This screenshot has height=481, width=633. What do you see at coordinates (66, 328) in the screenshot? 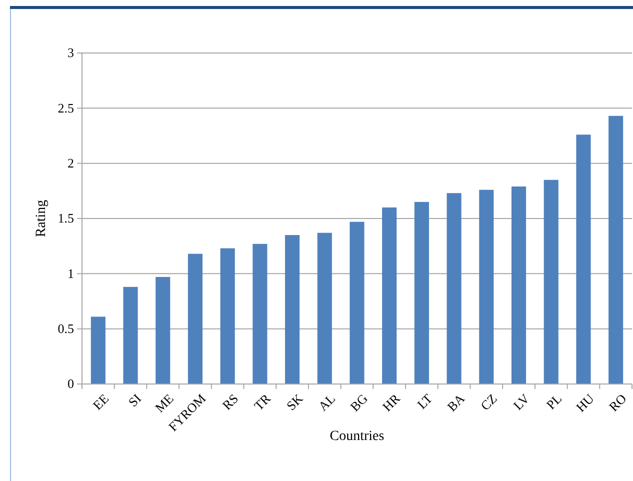
I see `y-tick-label: 0.5` at bounding box center [66, 328].